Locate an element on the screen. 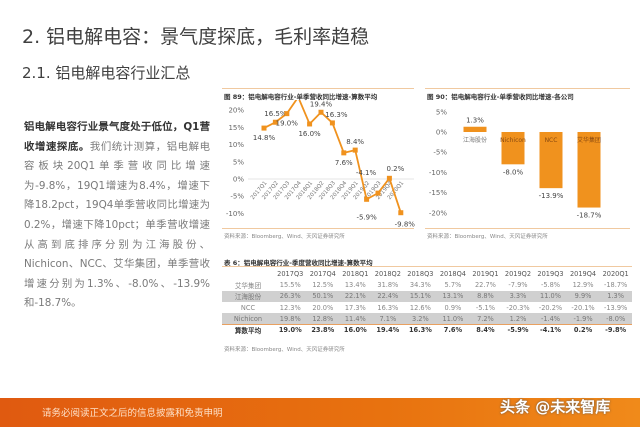 This screenshot has height=427, width=640. table-cell: 19.8% is located at coordinates (290, 319).